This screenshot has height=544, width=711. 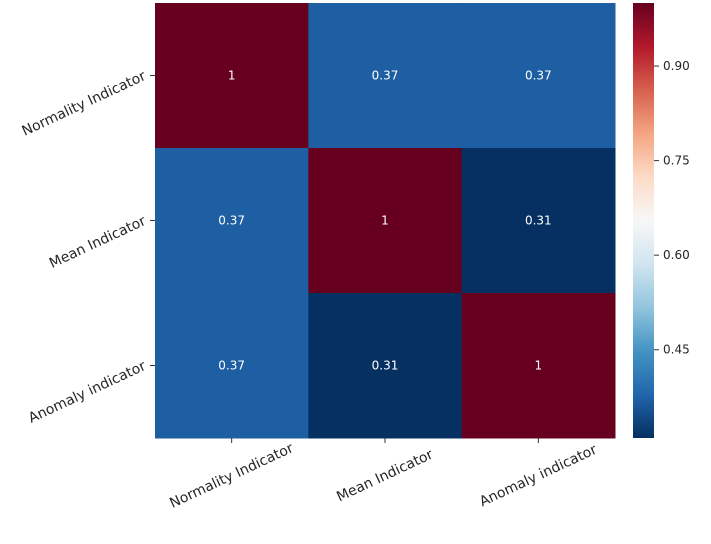 I want to click on x-tick-label: Anomaly indicator, so click(x=538, y=476).